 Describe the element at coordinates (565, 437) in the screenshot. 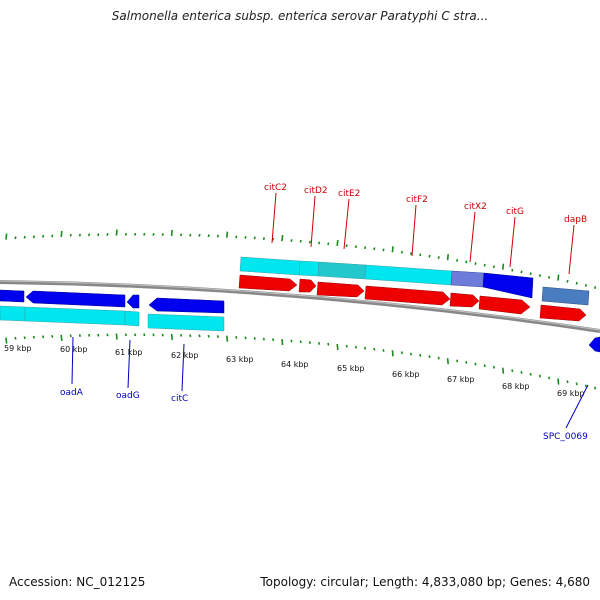

I see `gene-label-SPC_0069: SPC_0069` at that location.